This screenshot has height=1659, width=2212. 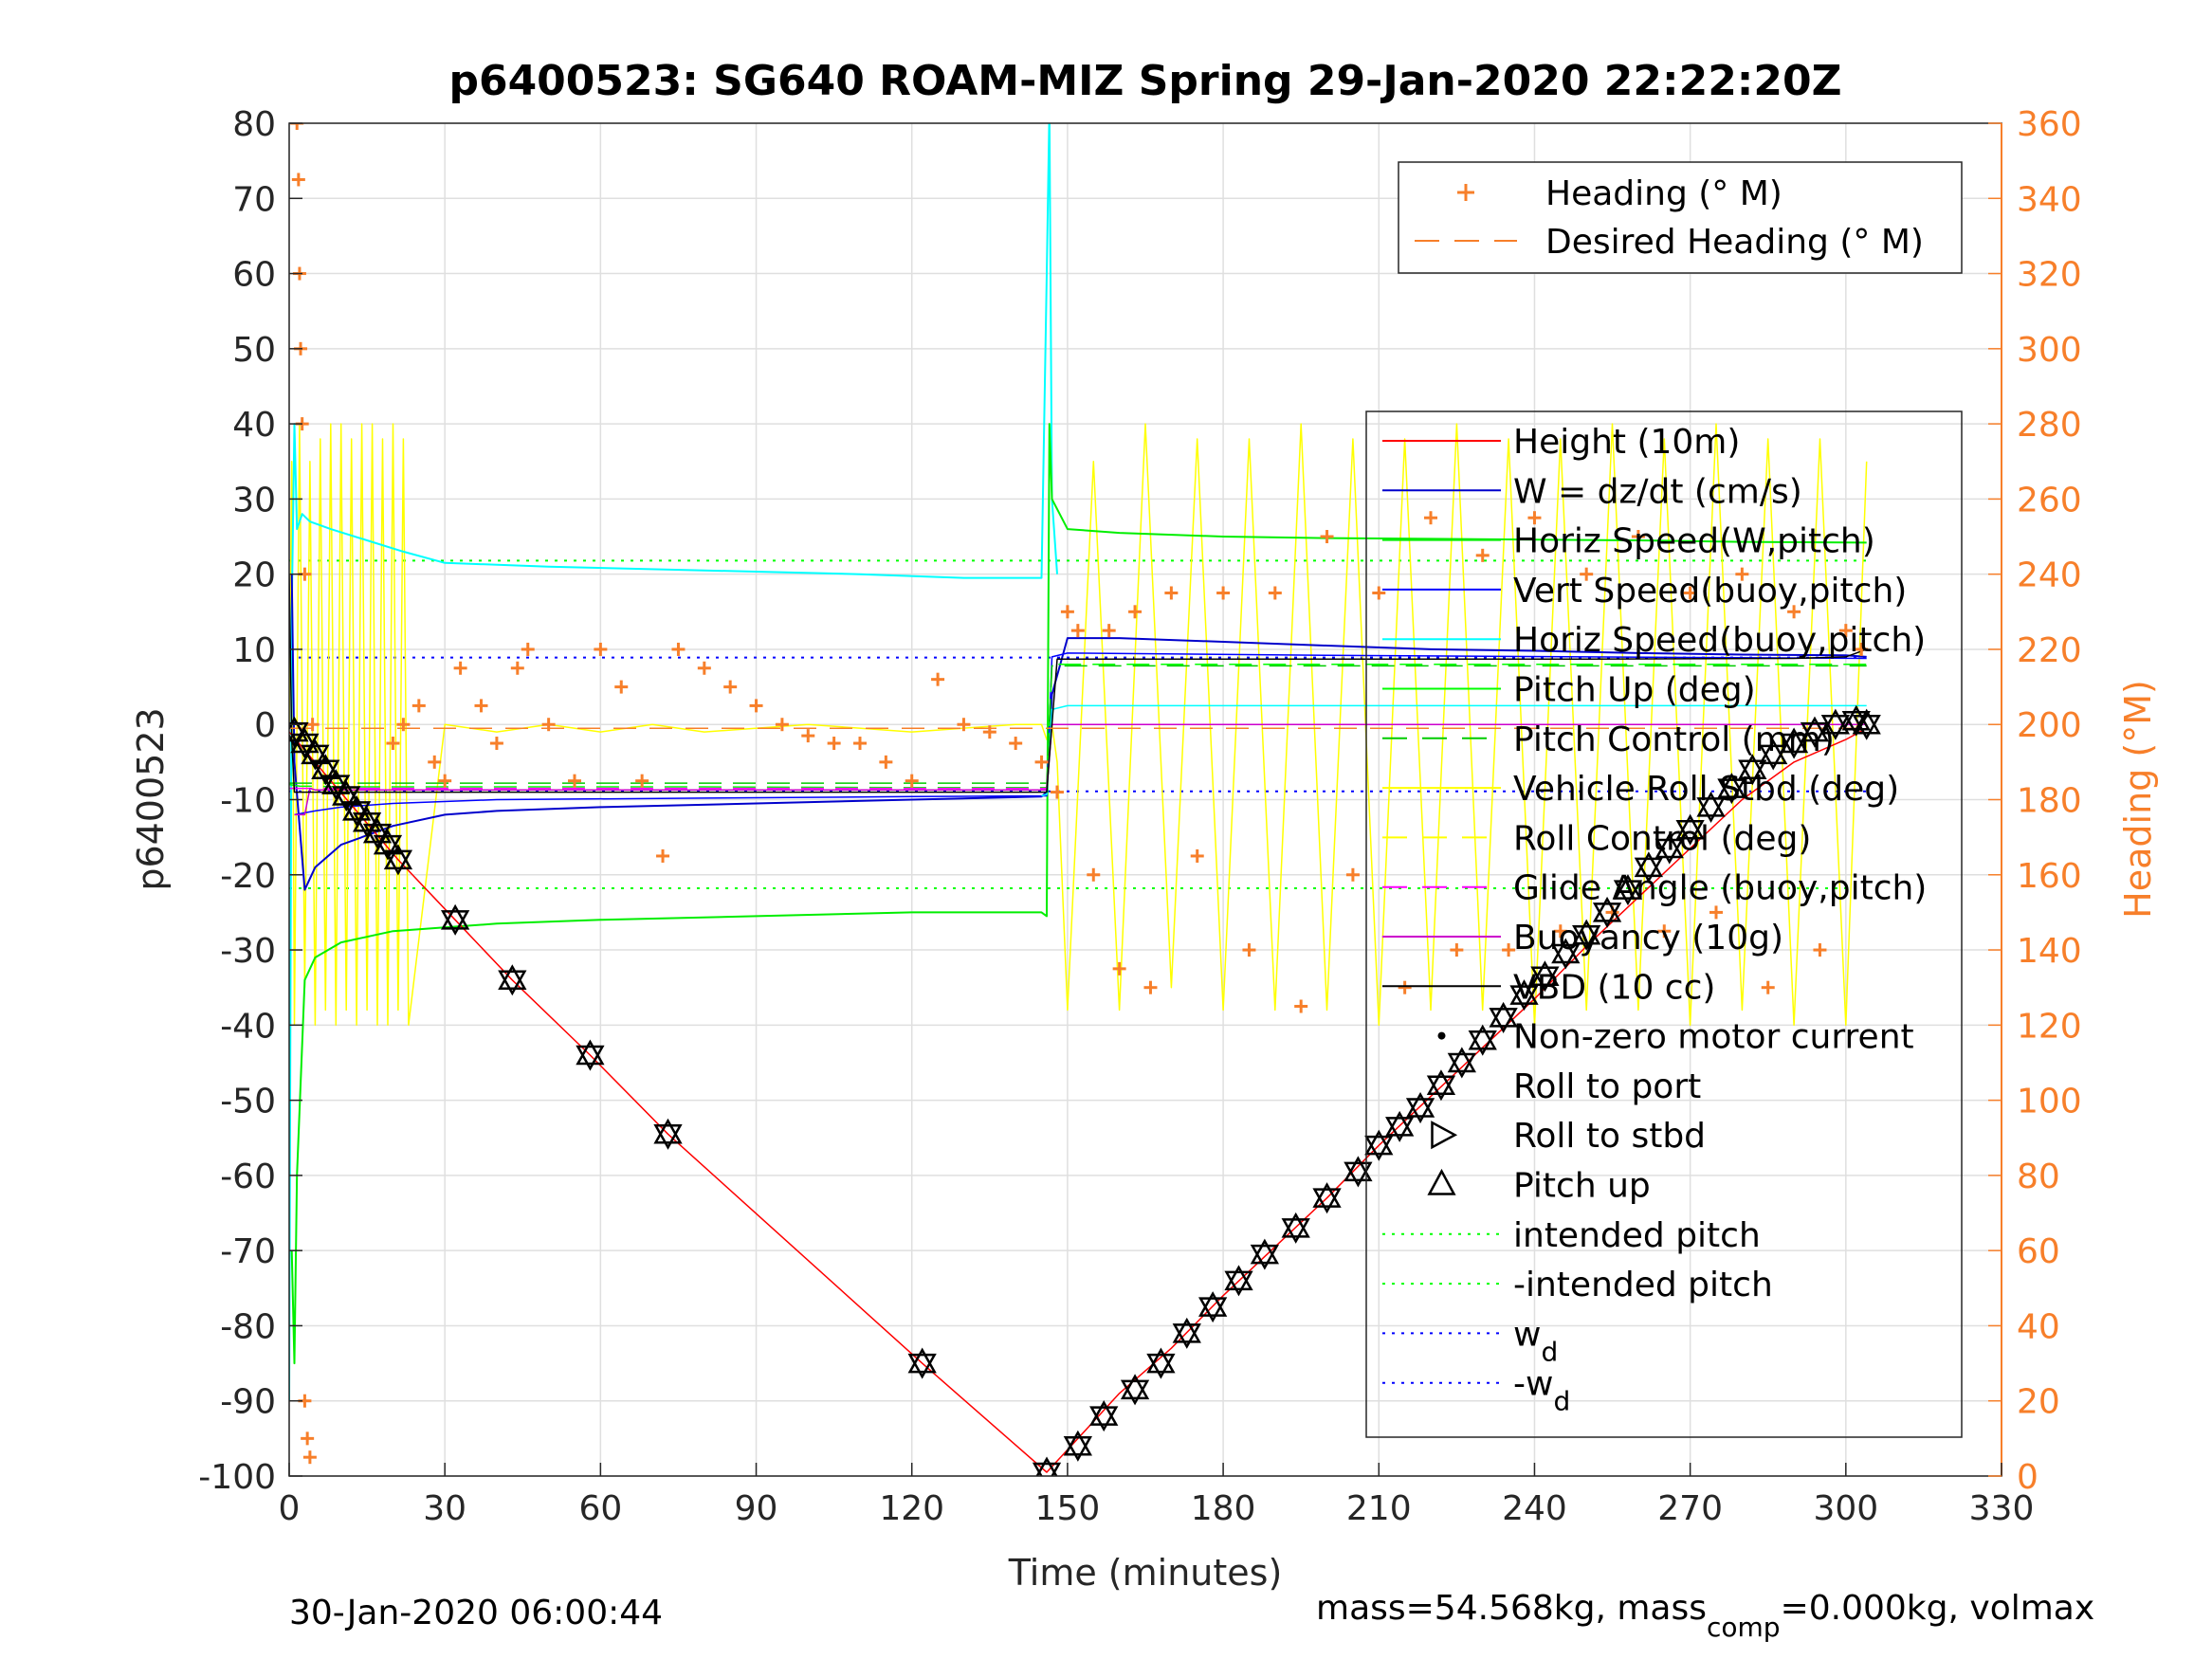 I want to click on x-tick-label: 180, so click(x=1223, y=1508).